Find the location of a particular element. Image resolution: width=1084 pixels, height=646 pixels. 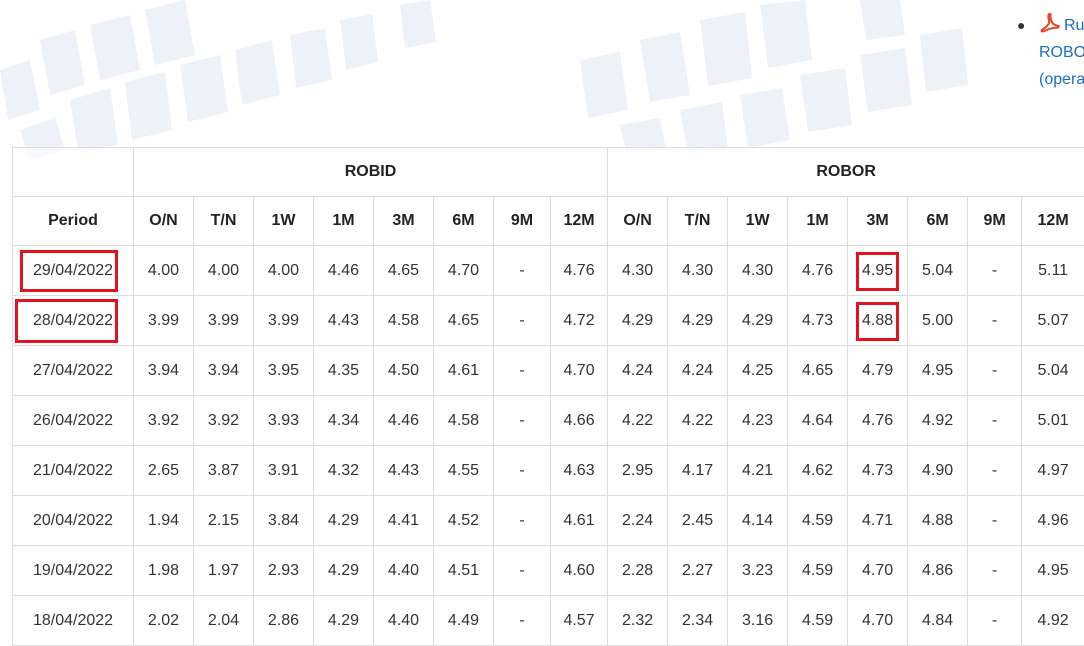

rate-value: 4.41 is located at coordinates (403, 520).